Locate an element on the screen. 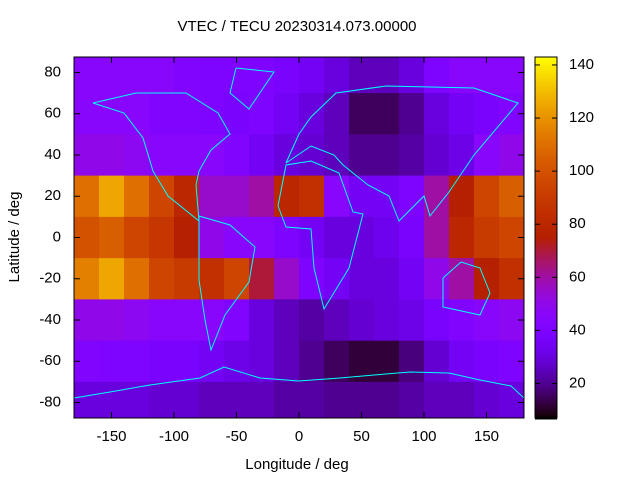  x-tick-label: 150 is located at coordinates (486, 436).